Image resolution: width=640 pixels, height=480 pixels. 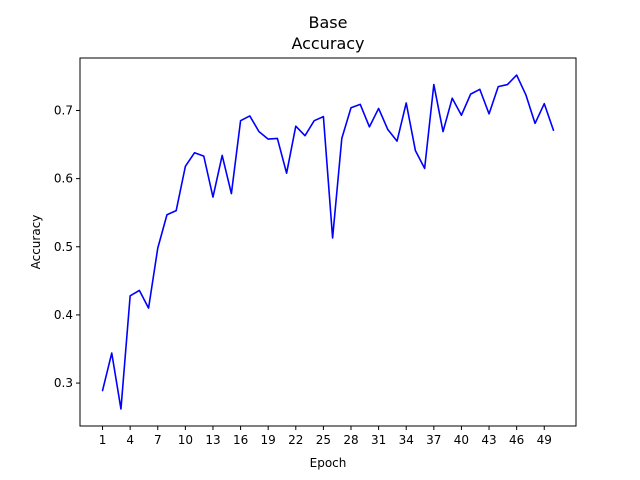 What do you see at coordinates (516, 440) in the screenshot?
I see `x-tick-label: 46` at bounding box center [516, 440].